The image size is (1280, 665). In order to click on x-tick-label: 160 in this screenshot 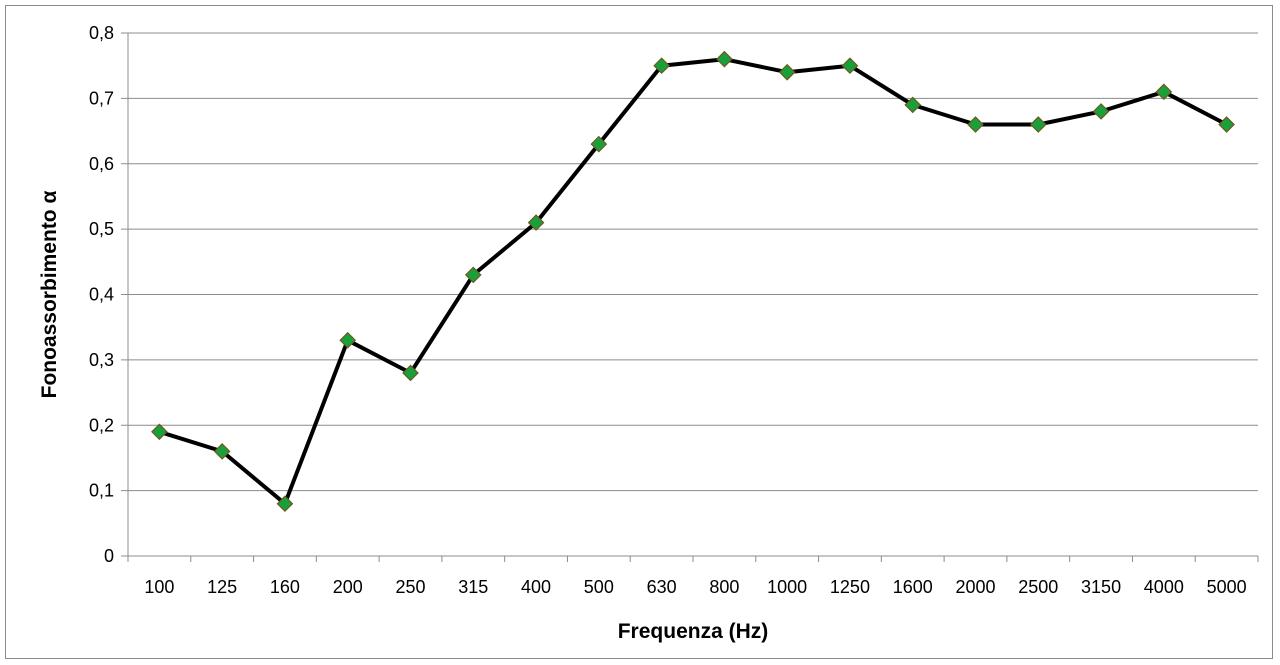, I will do `click(285, 587)`.